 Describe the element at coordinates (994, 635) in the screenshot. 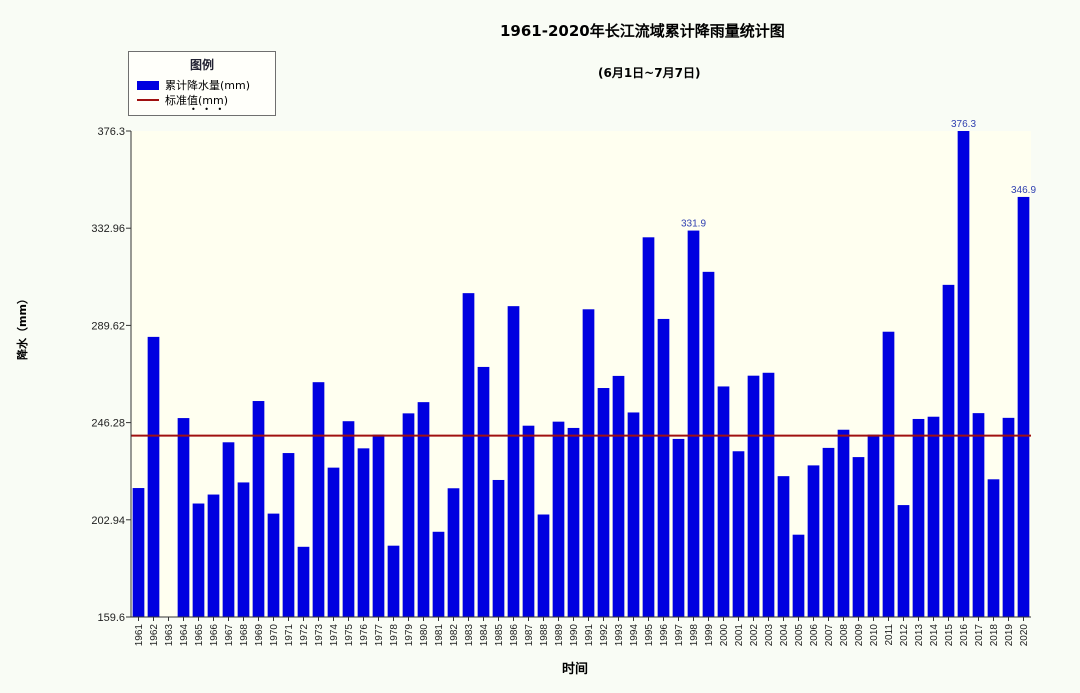

I see `x-tick-label: 2018` at that location.